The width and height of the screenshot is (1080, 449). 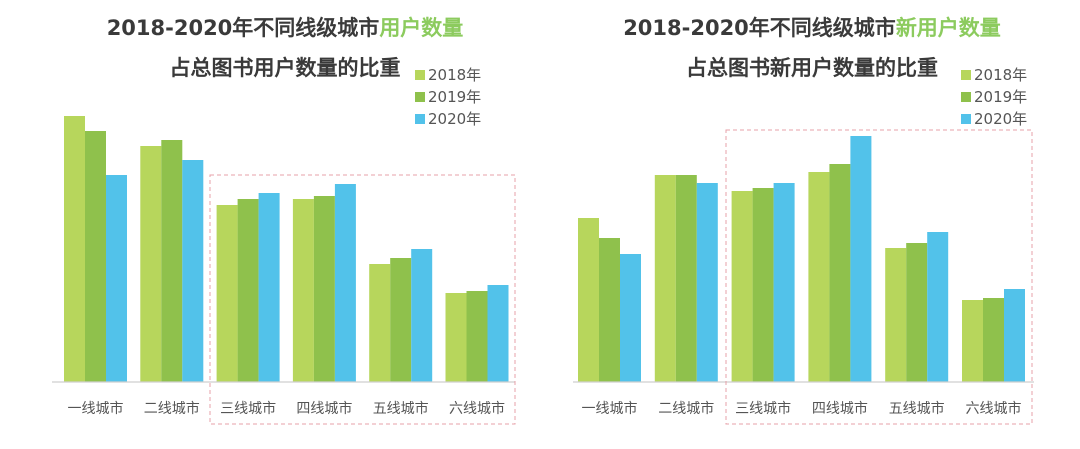 I want to click on chart-subtitle: 占总图书用户数量的比重, so click(x=285, y=68).